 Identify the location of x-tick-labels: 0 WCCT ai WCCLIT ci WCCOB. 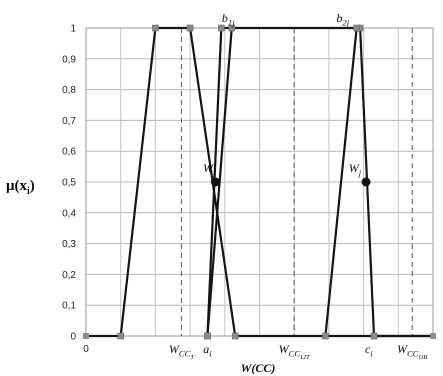
(255, 351).